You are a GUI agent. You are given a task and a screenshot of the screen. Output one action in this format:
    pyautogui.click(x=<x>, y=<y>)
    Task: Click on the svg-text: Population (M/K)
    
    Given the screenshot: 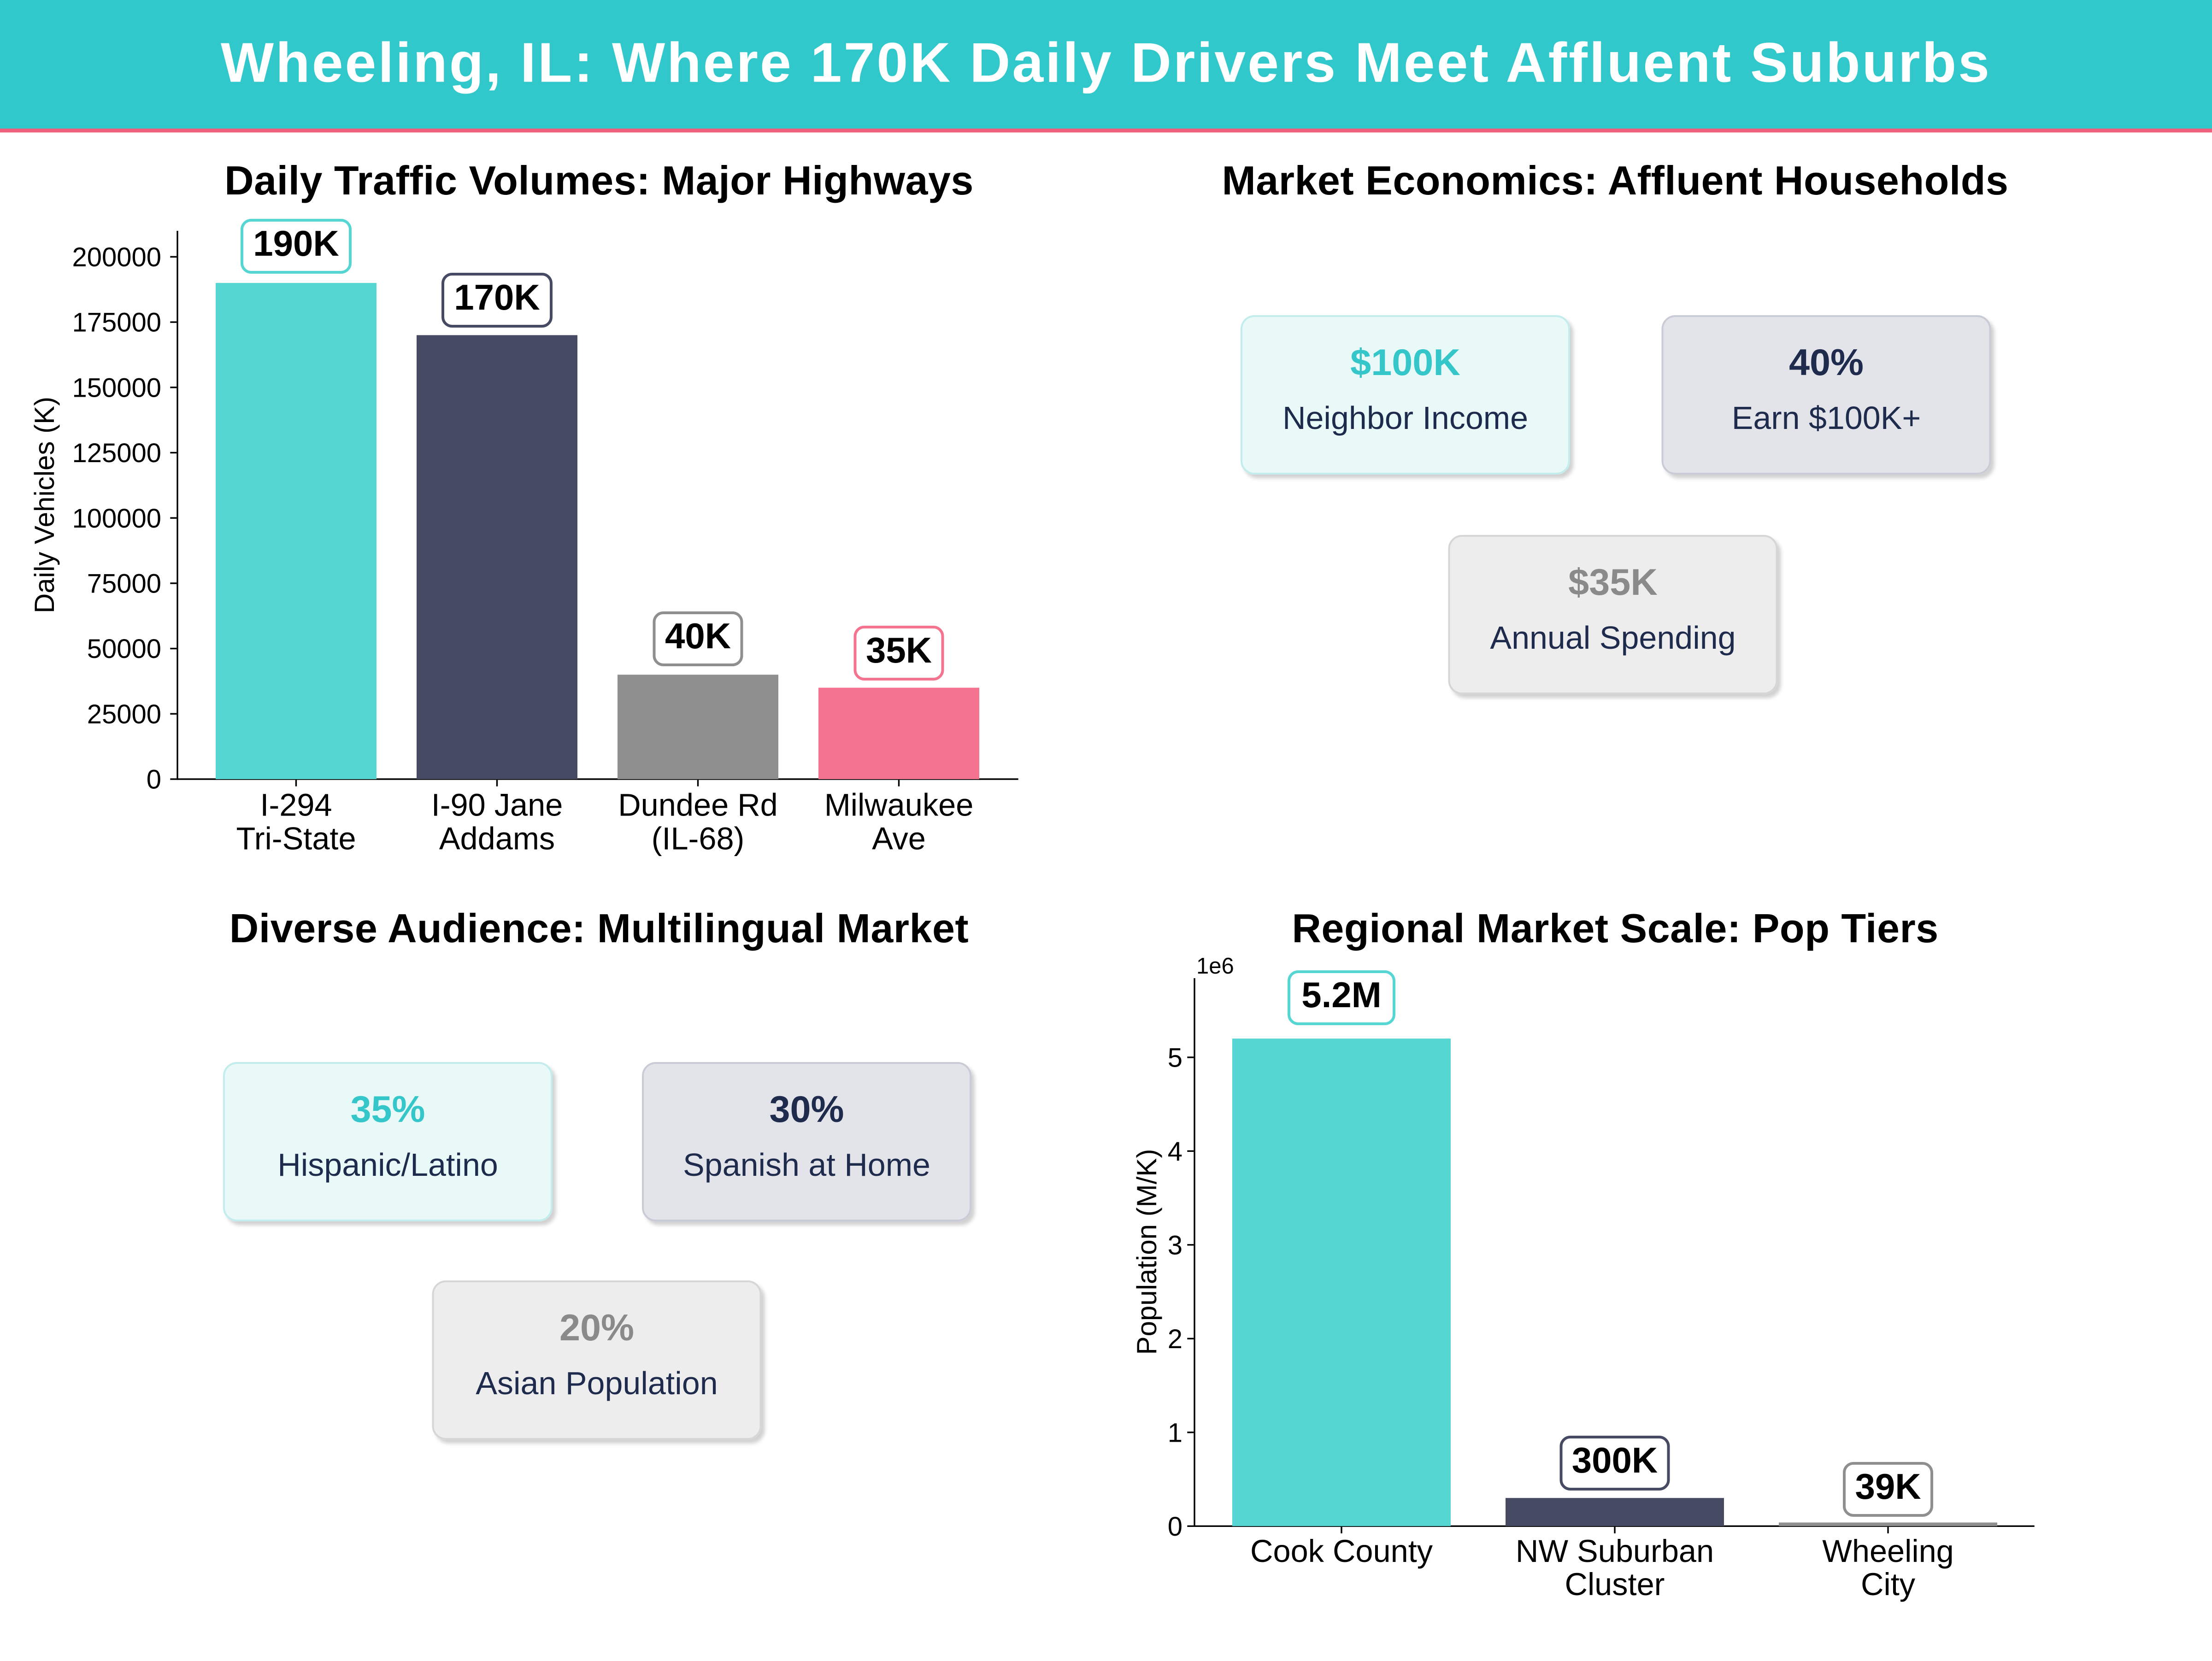 What is the action you would take?
    pyautogui.click(x=1146, y=1252)
    